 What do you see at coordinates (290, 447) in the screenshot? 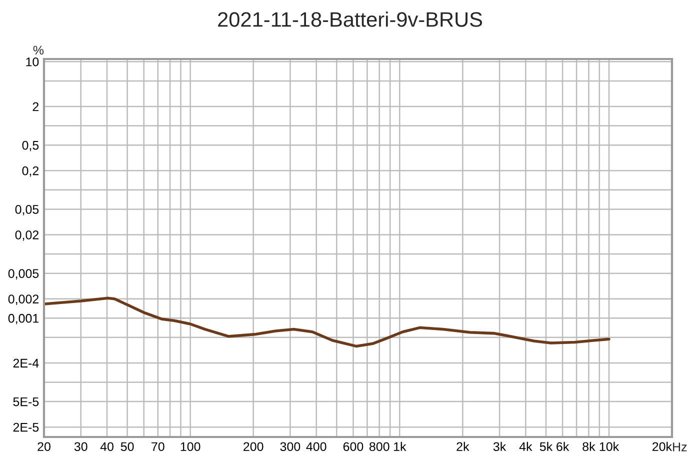
I see `x-tick-label: 300` at bounding box center [290, 447].